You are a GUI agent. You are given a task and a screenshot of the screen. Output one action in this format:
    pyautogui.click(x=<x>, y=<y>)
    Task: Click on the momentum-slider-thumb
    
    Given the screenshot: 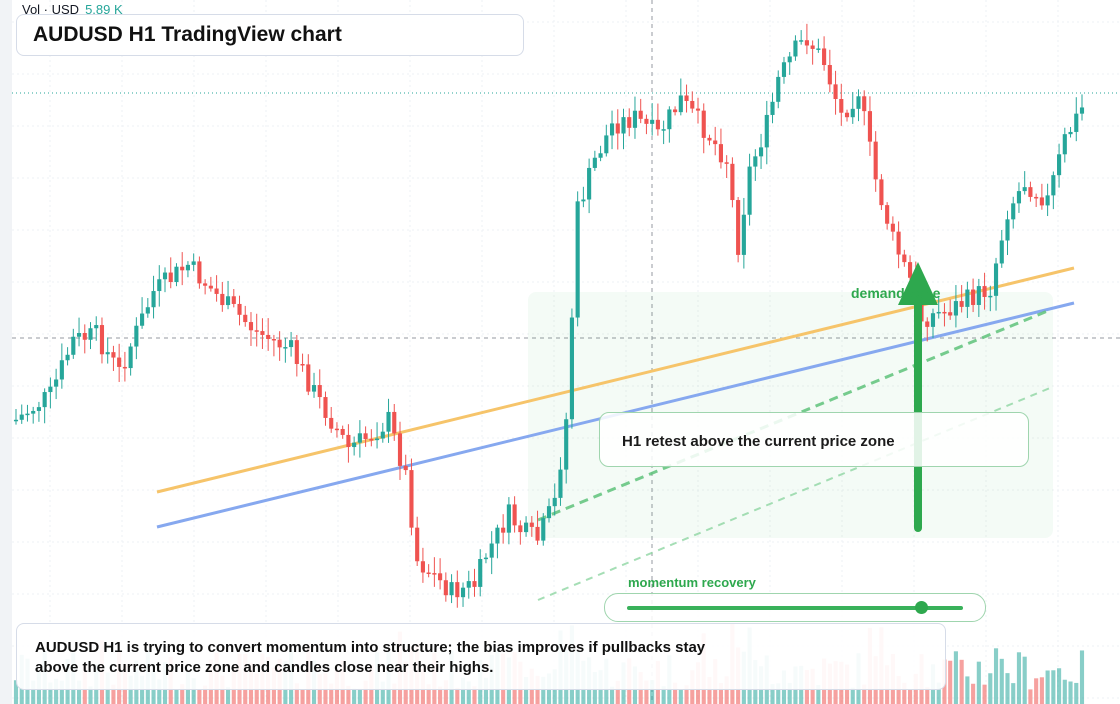 What is the action you would take?
    pyautogui.click(x=921, y=607)
    